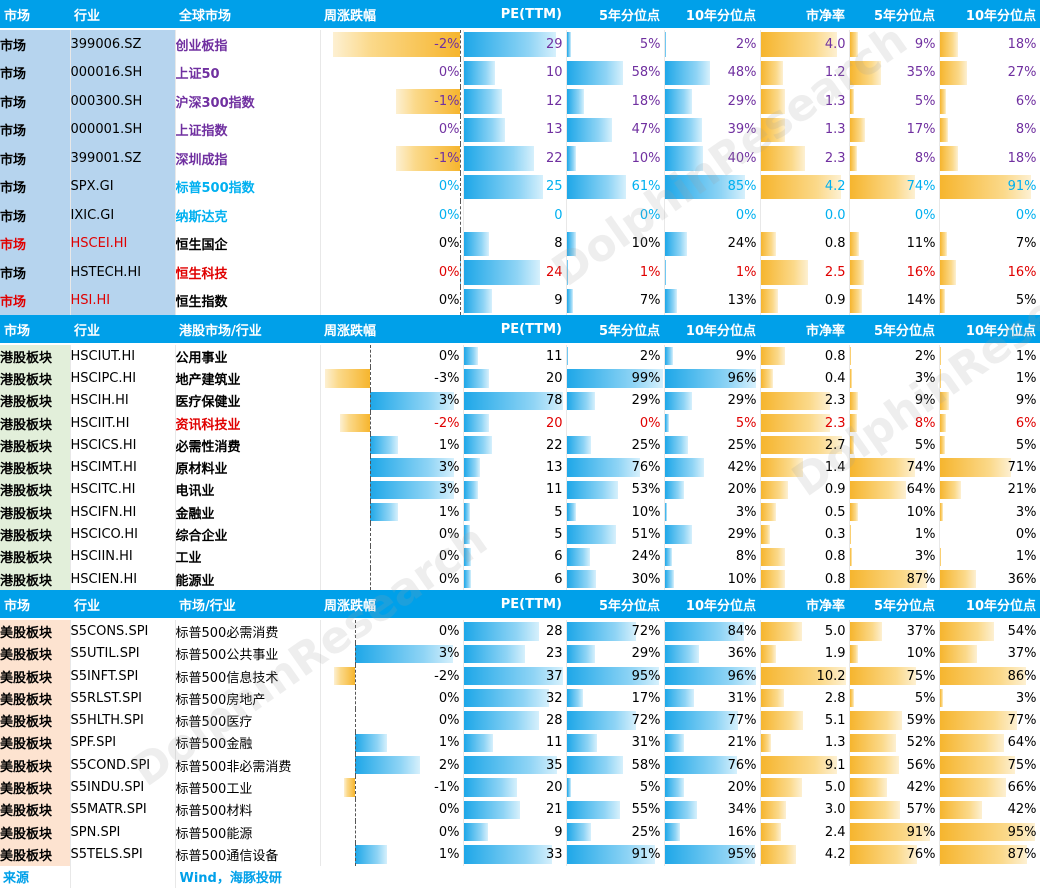  Describe the element at coordinates (921, 765) in the screenshot. I see `row-pb-5y-value: 56%` at that location.